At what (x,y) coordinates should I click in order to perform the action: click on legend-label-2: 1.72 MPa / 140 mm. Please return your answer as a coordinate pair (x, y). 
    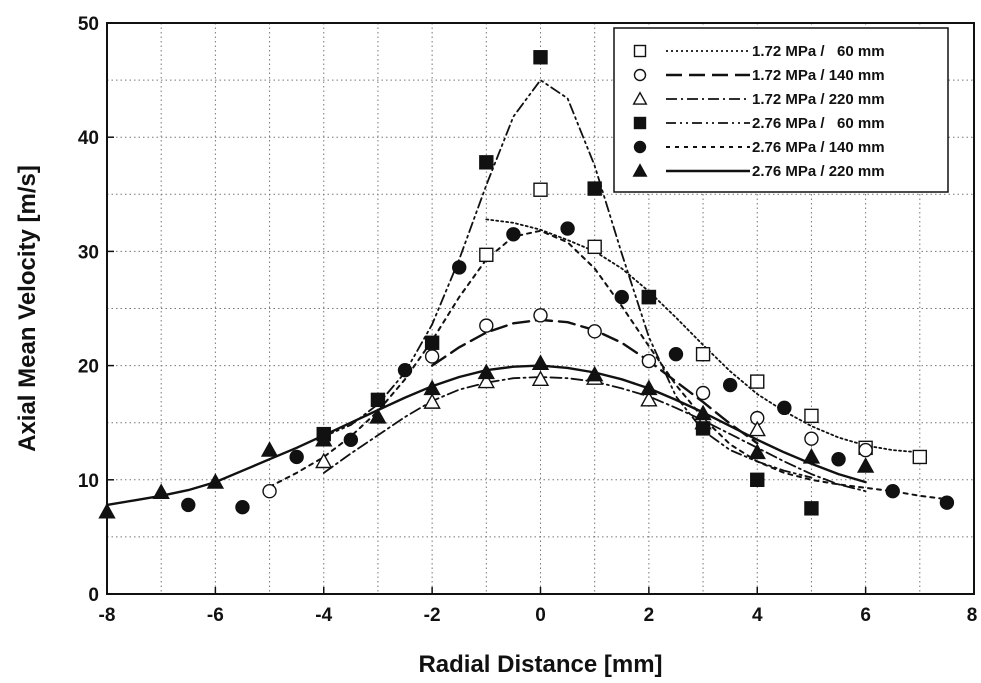
    Looking at the image, I should click on (818, 75).